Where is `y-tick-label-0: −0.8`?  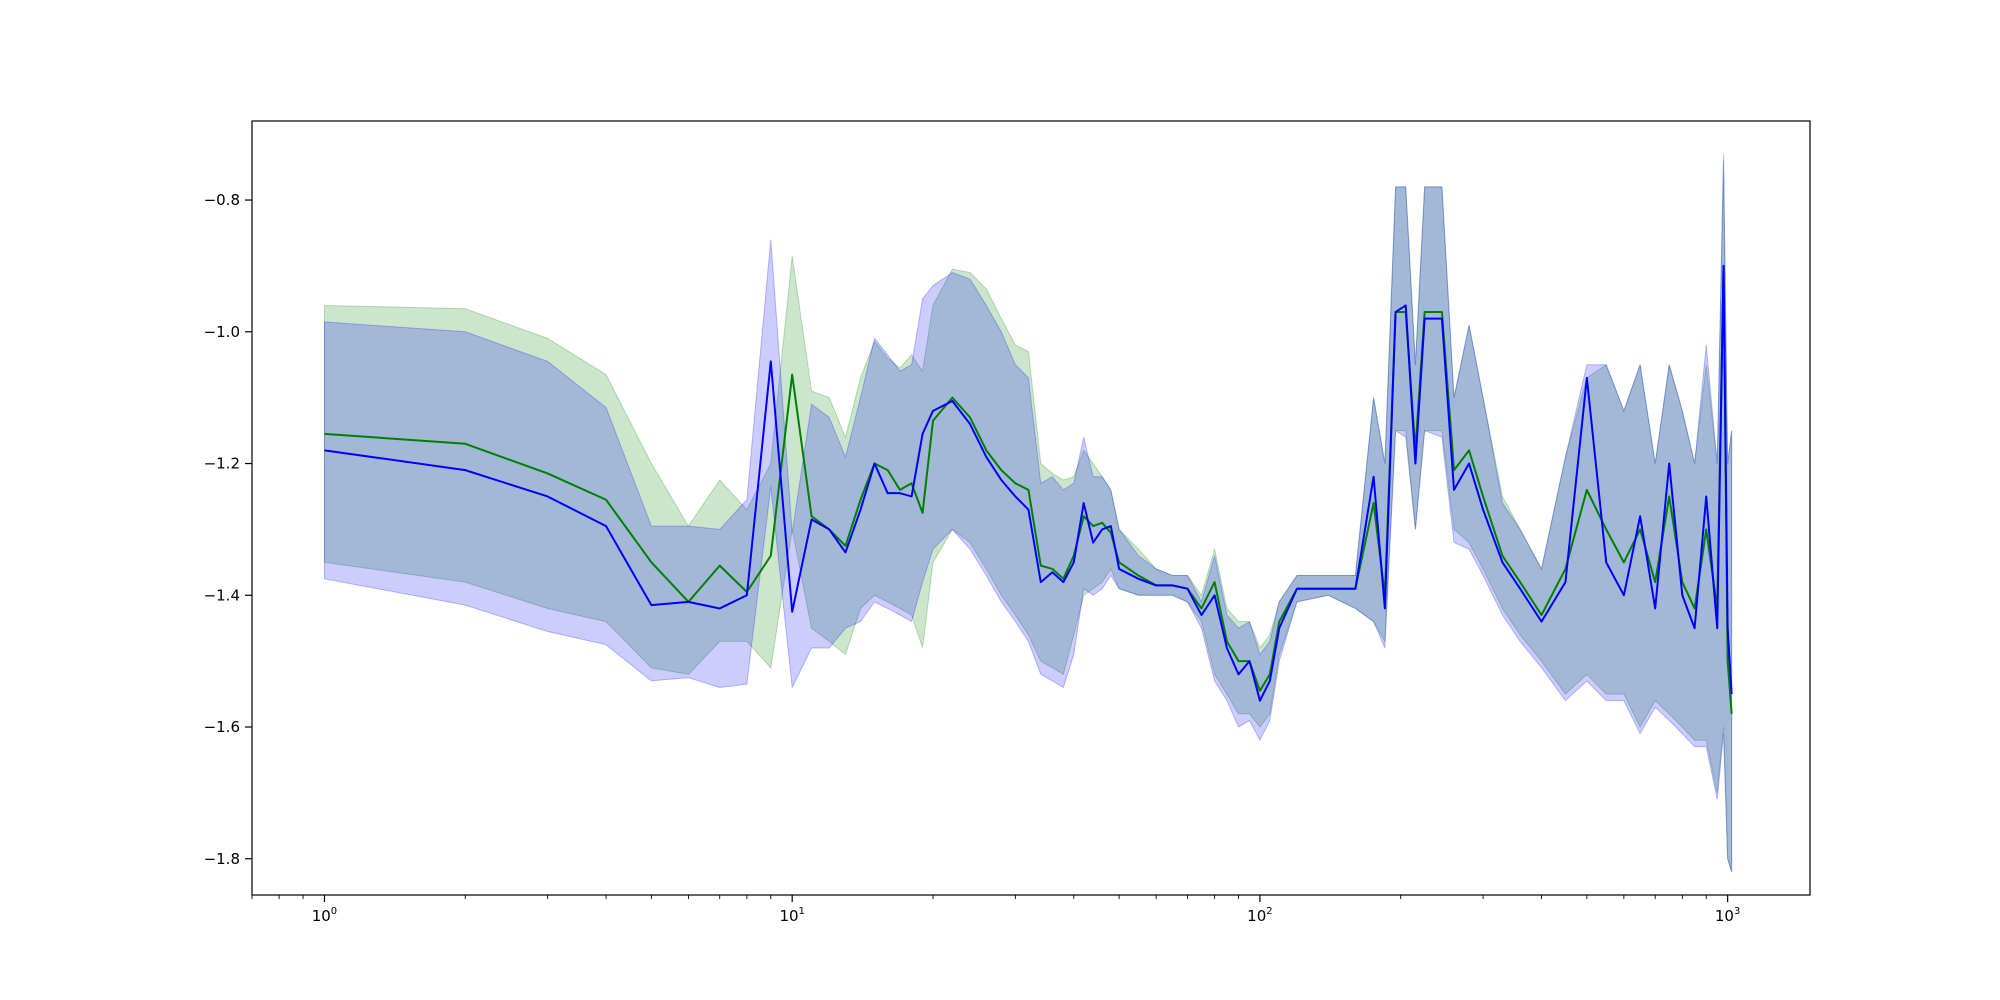 y-tick-label-0: −0.8 is located at coordinates (222, 200).